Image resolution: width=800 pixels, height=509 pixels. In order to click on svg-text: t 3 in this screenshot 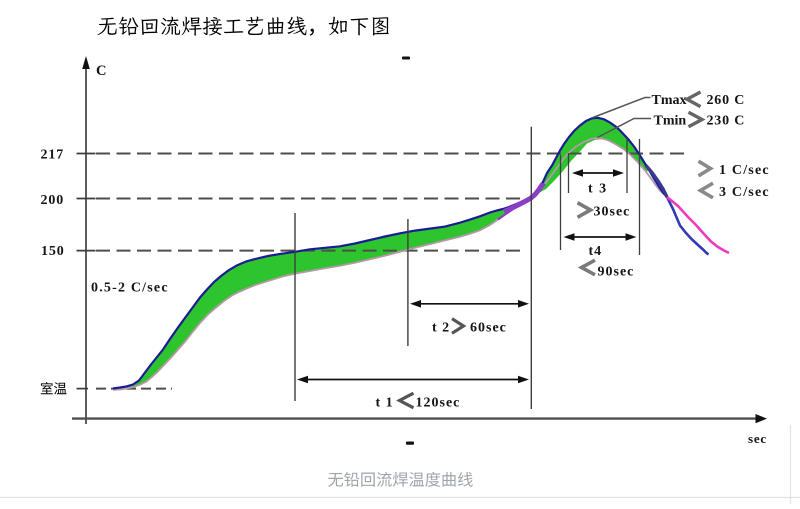, I will do `click(598, 189)`.